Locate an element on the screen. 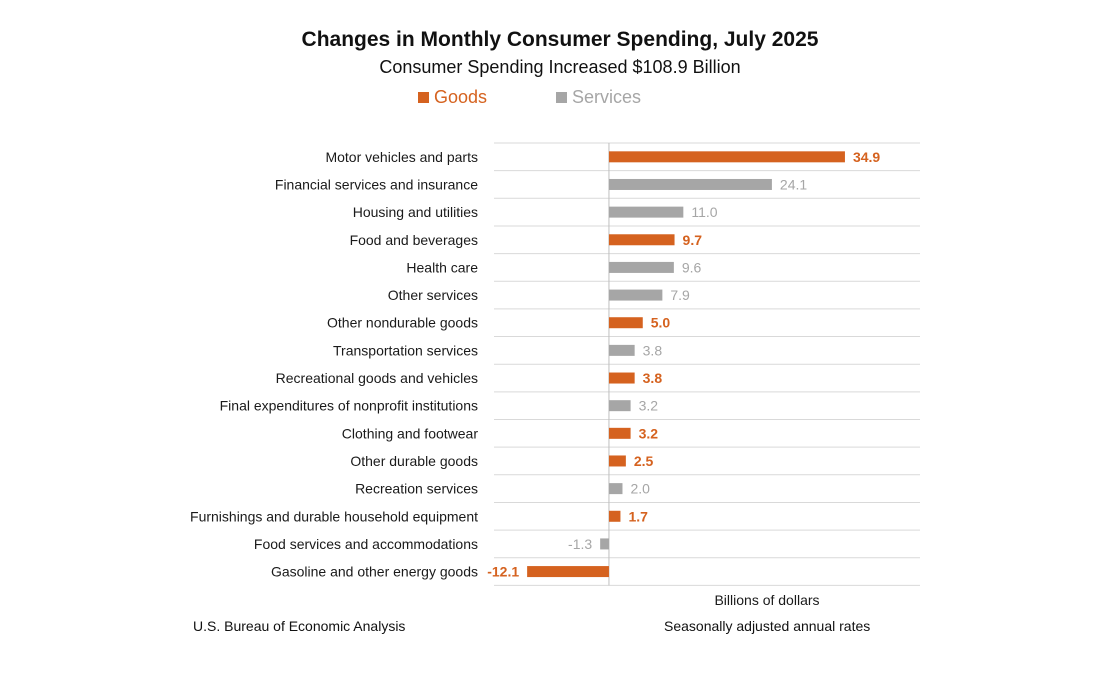  category-label: Gasoline and other energy goods is located at coordinates (374, 572).